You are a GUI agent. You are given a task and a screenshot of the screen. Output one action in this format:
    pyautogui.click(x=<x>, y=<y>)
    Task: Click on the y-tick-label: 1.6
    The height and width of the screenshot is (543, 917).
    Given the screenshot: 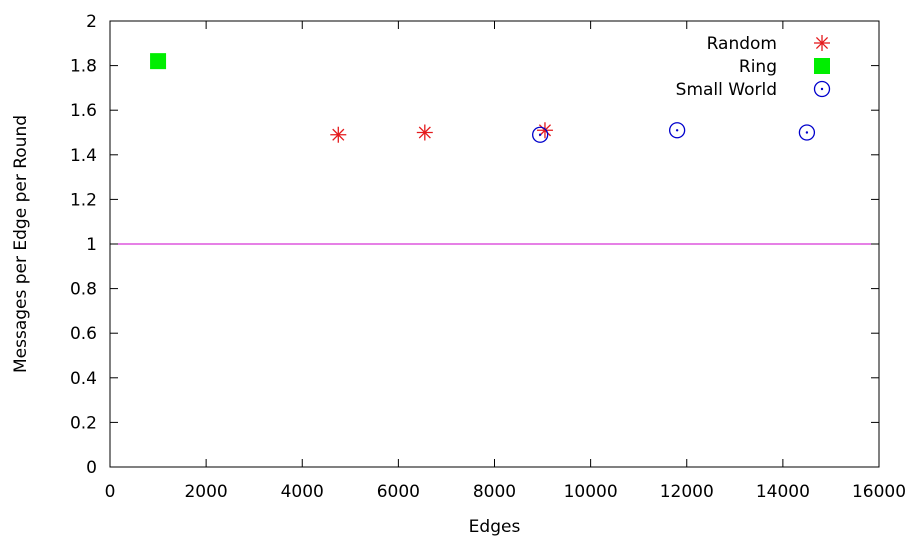 What is the action you would take?
    pyautogui.click(x=83, y=111)
    